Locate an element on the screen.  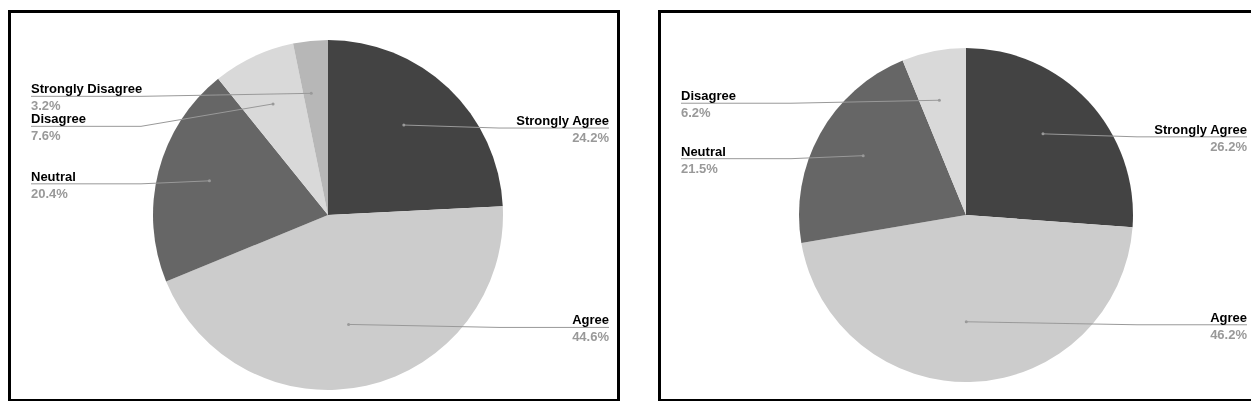
data-label: 20.4% is located at coordinates (50, 193).